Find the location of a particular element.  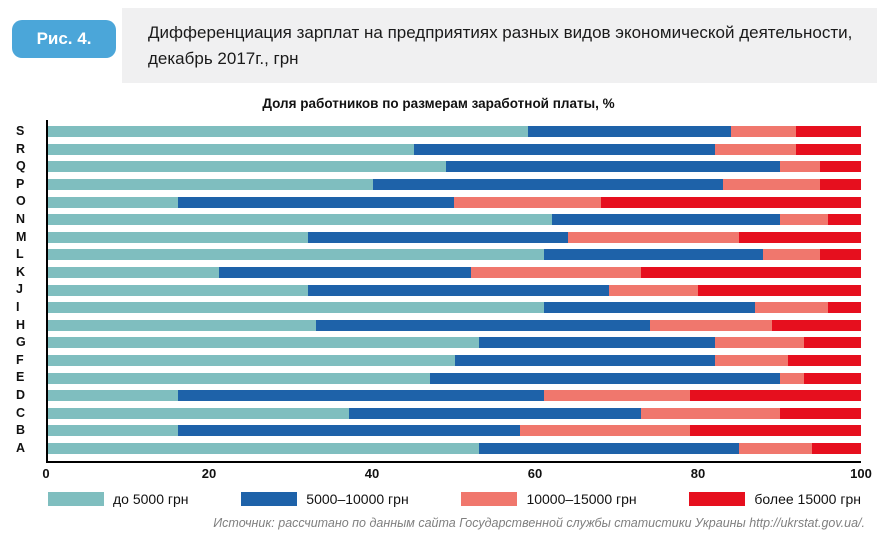

x-tick-label: 20 is located at coordinates (209, 474).